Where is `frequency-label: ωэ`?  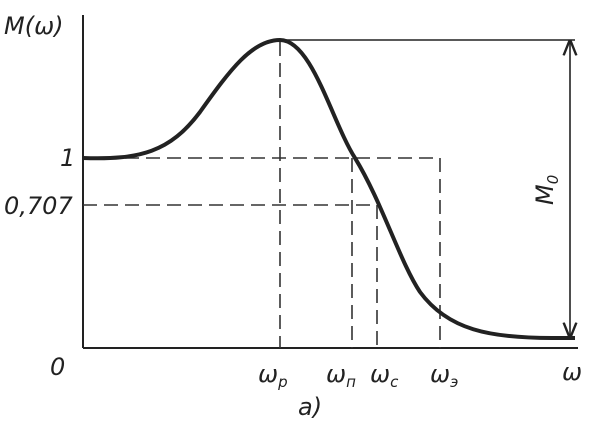
frequency-label: ωэ is located at coordinates (444, 375).